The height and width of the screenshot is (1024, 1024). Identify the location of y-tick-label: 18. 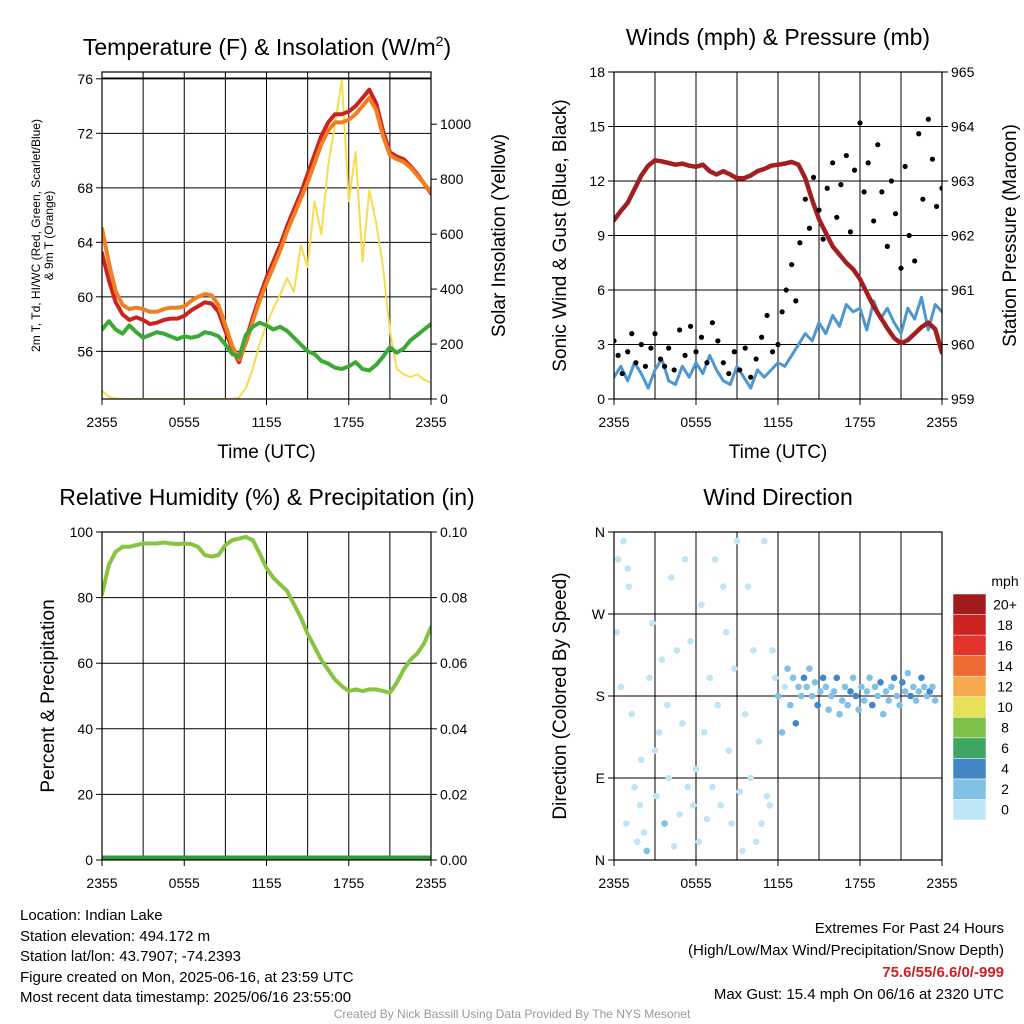
(597, 72).